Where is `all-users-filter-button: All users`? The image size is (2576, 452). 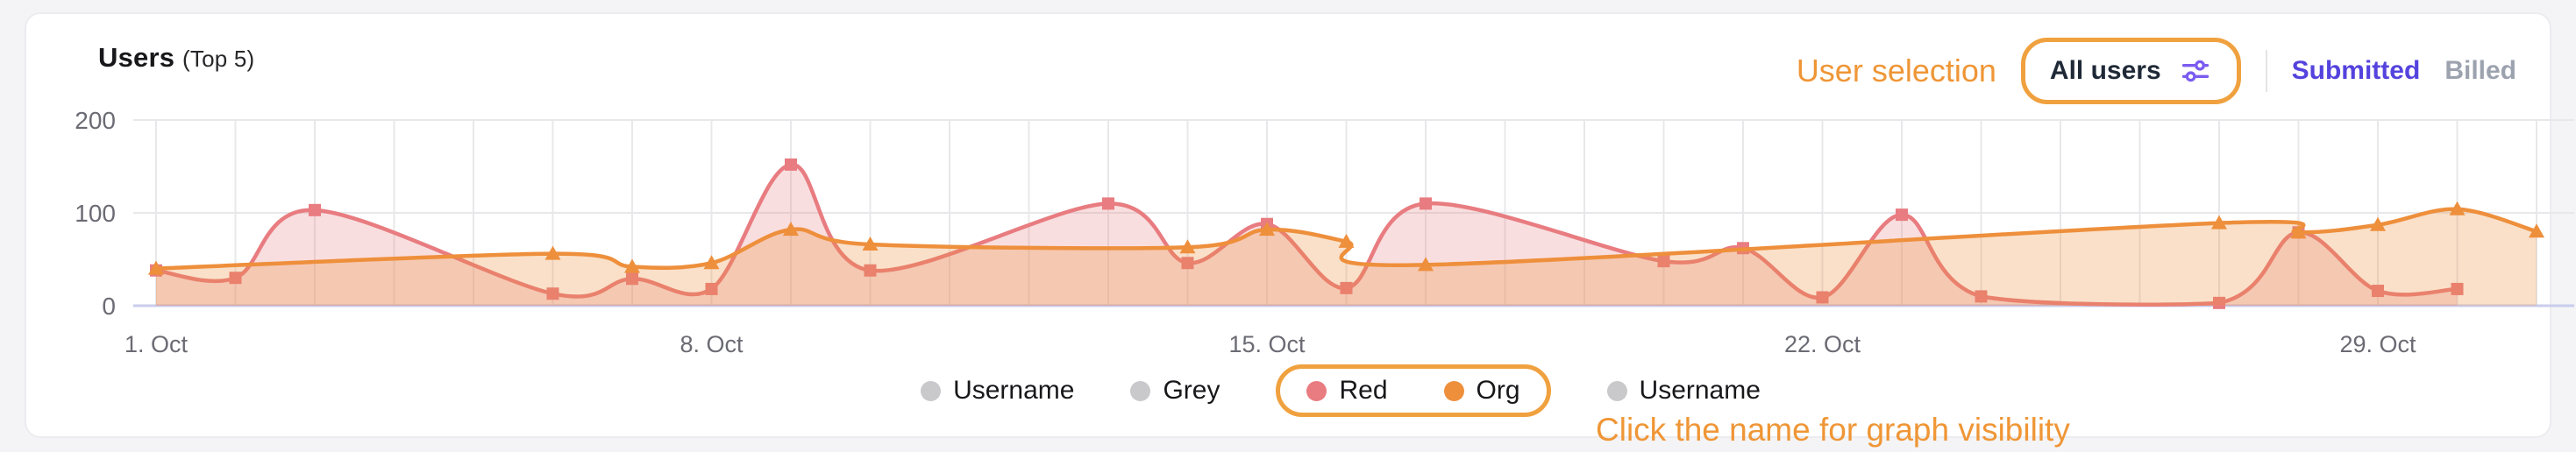 all-users-filter-button: All users is located at coordinates (2130, 71).